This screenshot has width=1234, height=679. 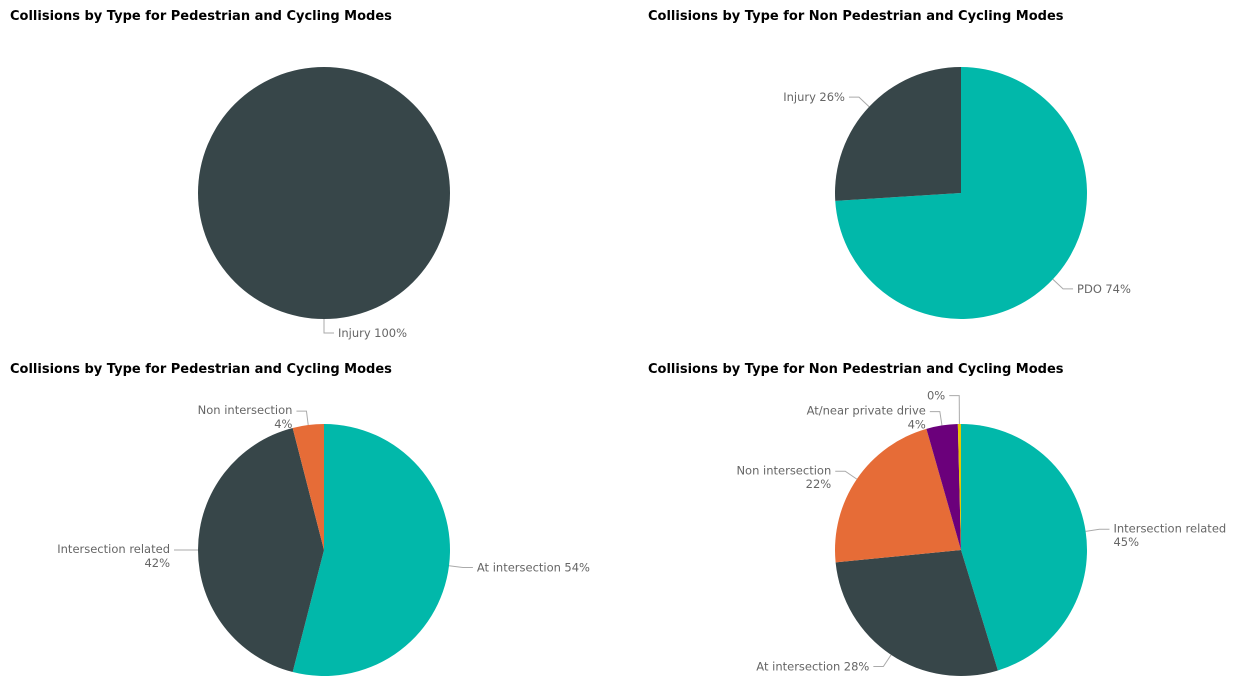 What do you see at coordinates (1104, 288) in the screenshot?
I see `data-label: PDO 74%` at bounding box center [1104, 288].